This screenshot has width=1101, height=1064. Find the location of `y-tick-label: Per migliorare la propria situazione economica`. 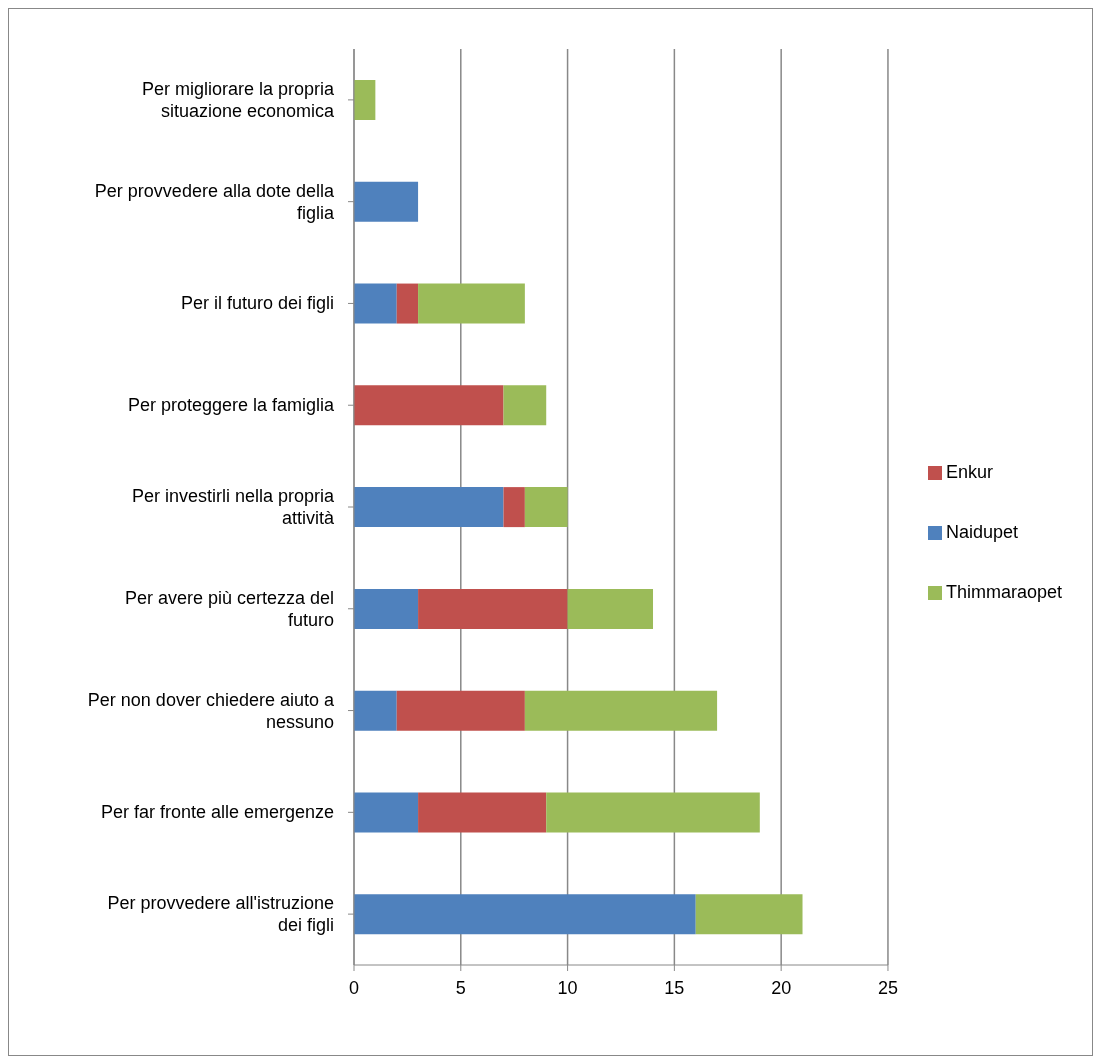

y-tick-label: Per migliorare la propria situazione economica is located at coordinates (238, 99).